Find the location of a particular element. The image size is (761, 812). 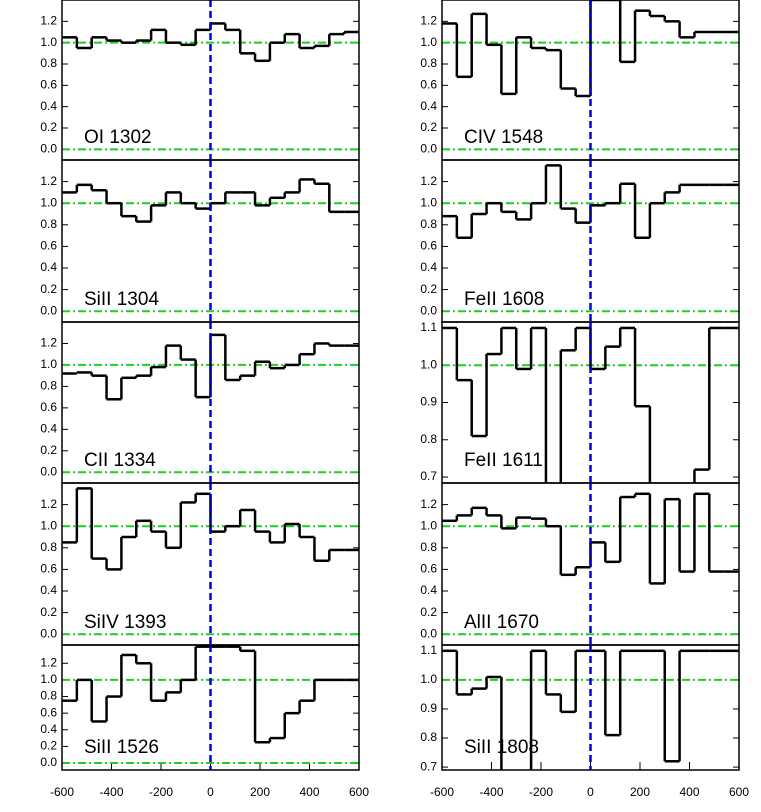

panel-label: SiII 1526 is located at coordinates (121, 747).